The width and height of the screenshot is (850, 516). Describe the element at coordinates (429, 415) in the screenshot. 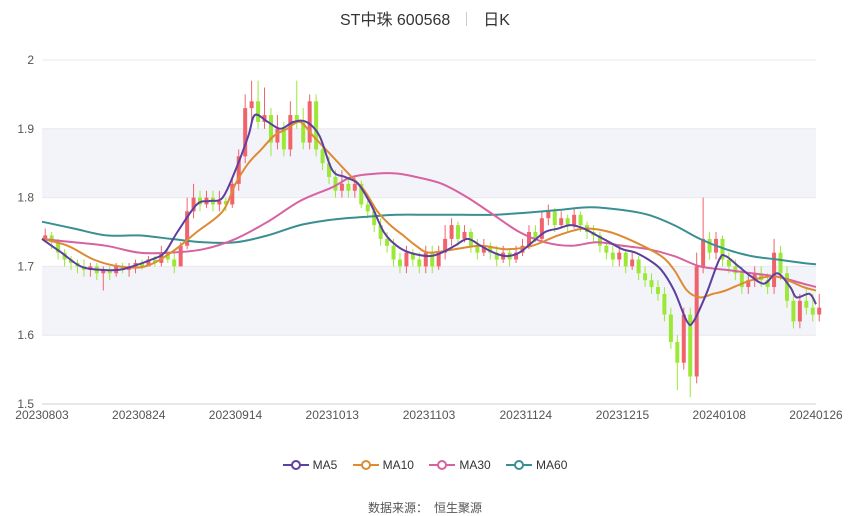

I see `x-tick-label: 20231103` at that location.